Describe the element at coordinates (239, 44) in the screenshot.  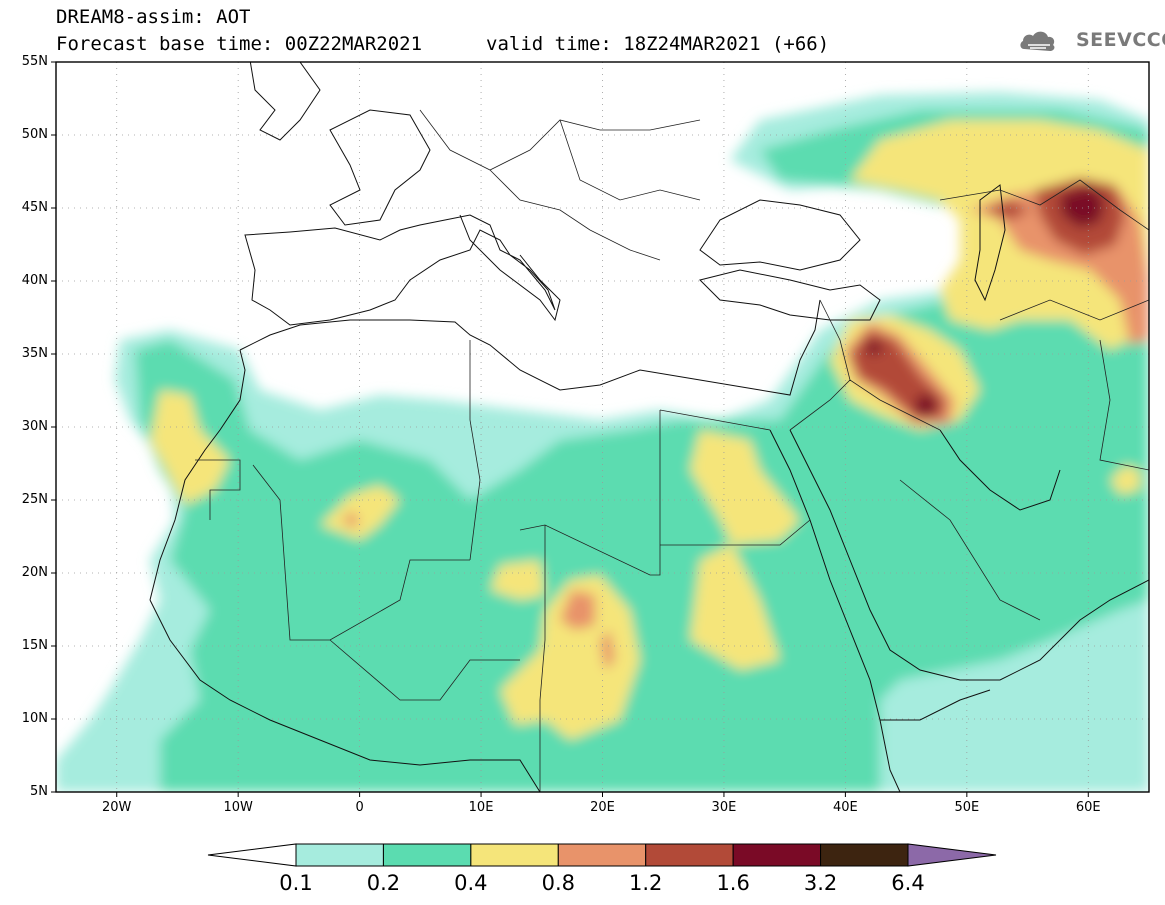
I see `title-base-time: Forecast base time: 00Z22MAR2021` at that location.